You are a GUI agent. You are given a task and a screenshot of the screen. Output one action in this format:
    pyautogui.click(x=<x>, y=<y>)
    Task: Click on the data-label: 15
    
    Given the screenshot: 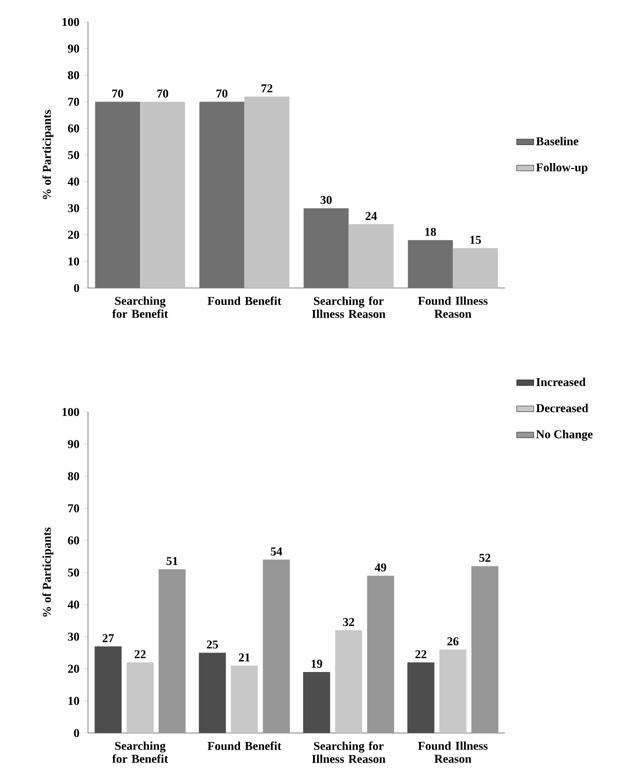 What is the action you would take?
    pyautogui.click(x=475, y=240)
    